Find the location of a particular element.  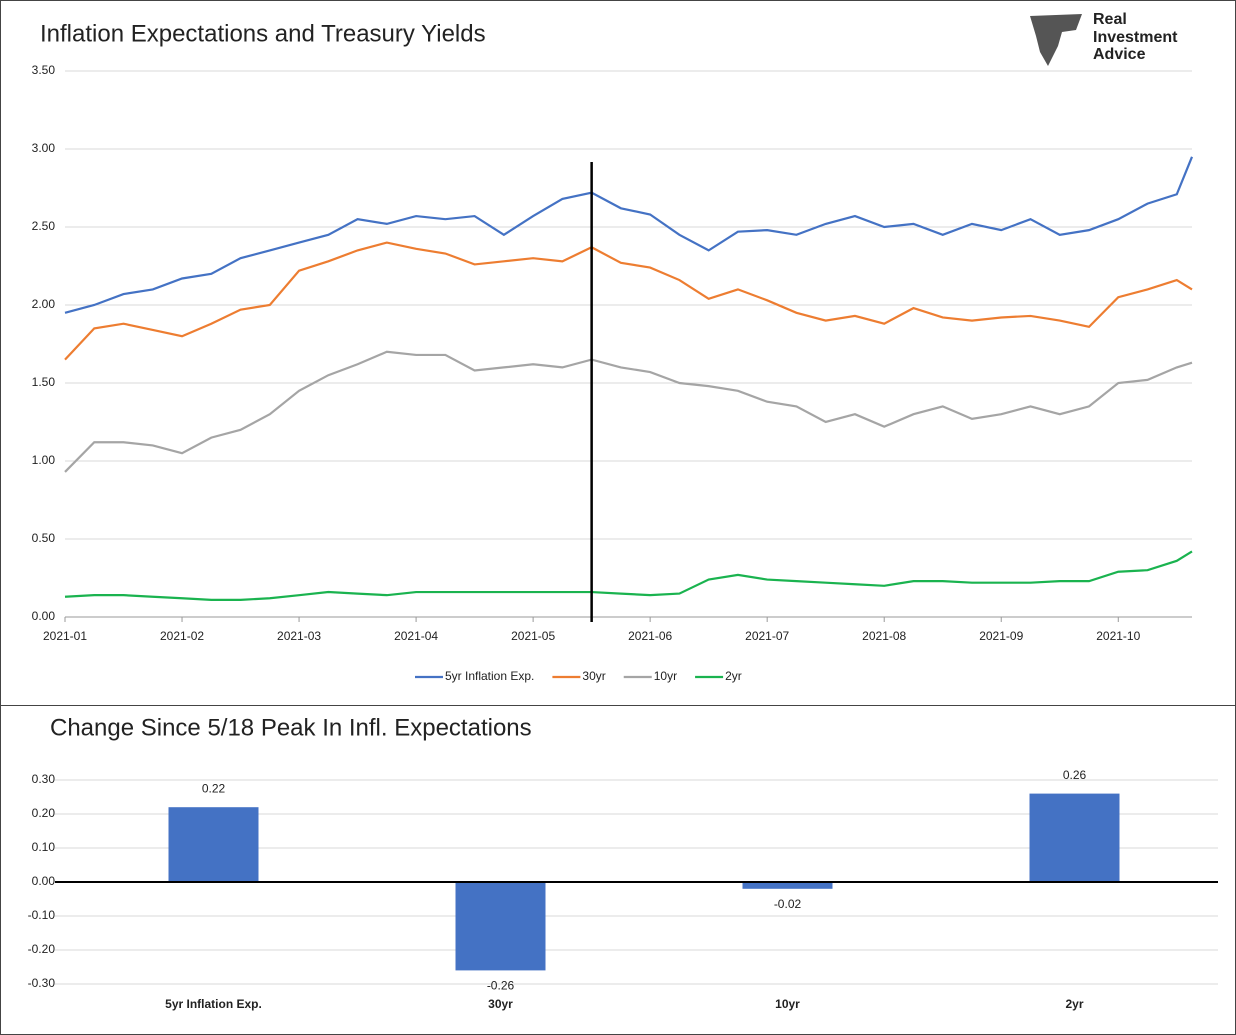

y-tick-label: 0.20 is located at coordinates (44, 813).